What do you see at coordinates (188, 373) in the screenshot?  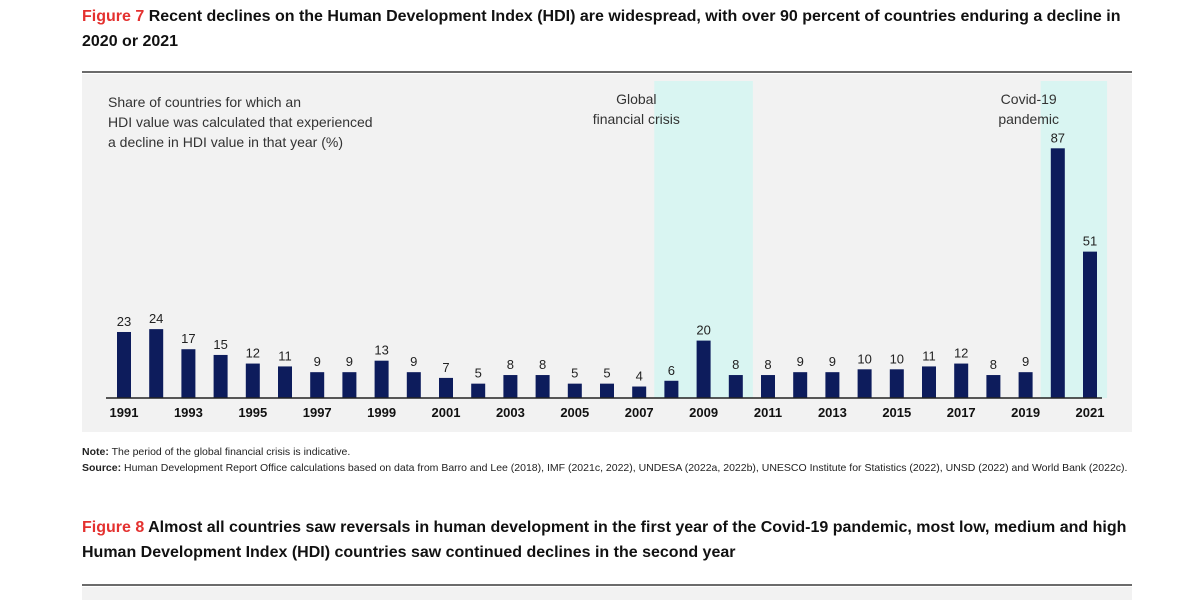 I see `bar-1993` at bounding box center [188, 373].